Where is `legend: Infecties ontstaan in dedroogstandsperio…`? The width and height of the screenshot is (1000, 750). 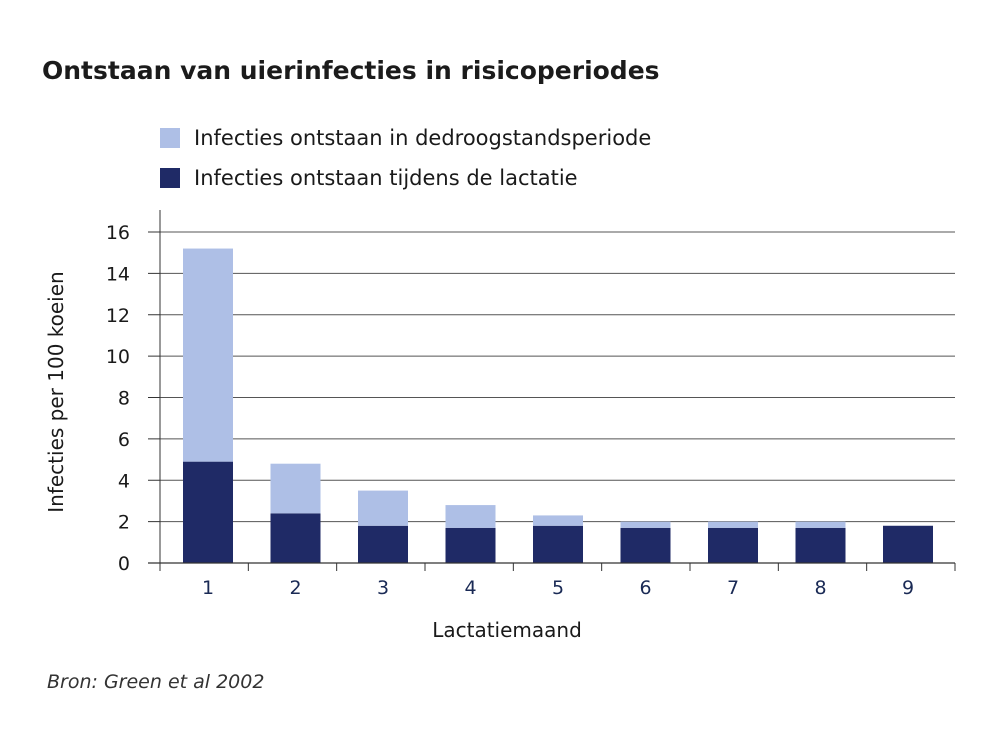
legend: Infecties ontstaan in dedroogstandsperio… is located at coordinates (405, 158).